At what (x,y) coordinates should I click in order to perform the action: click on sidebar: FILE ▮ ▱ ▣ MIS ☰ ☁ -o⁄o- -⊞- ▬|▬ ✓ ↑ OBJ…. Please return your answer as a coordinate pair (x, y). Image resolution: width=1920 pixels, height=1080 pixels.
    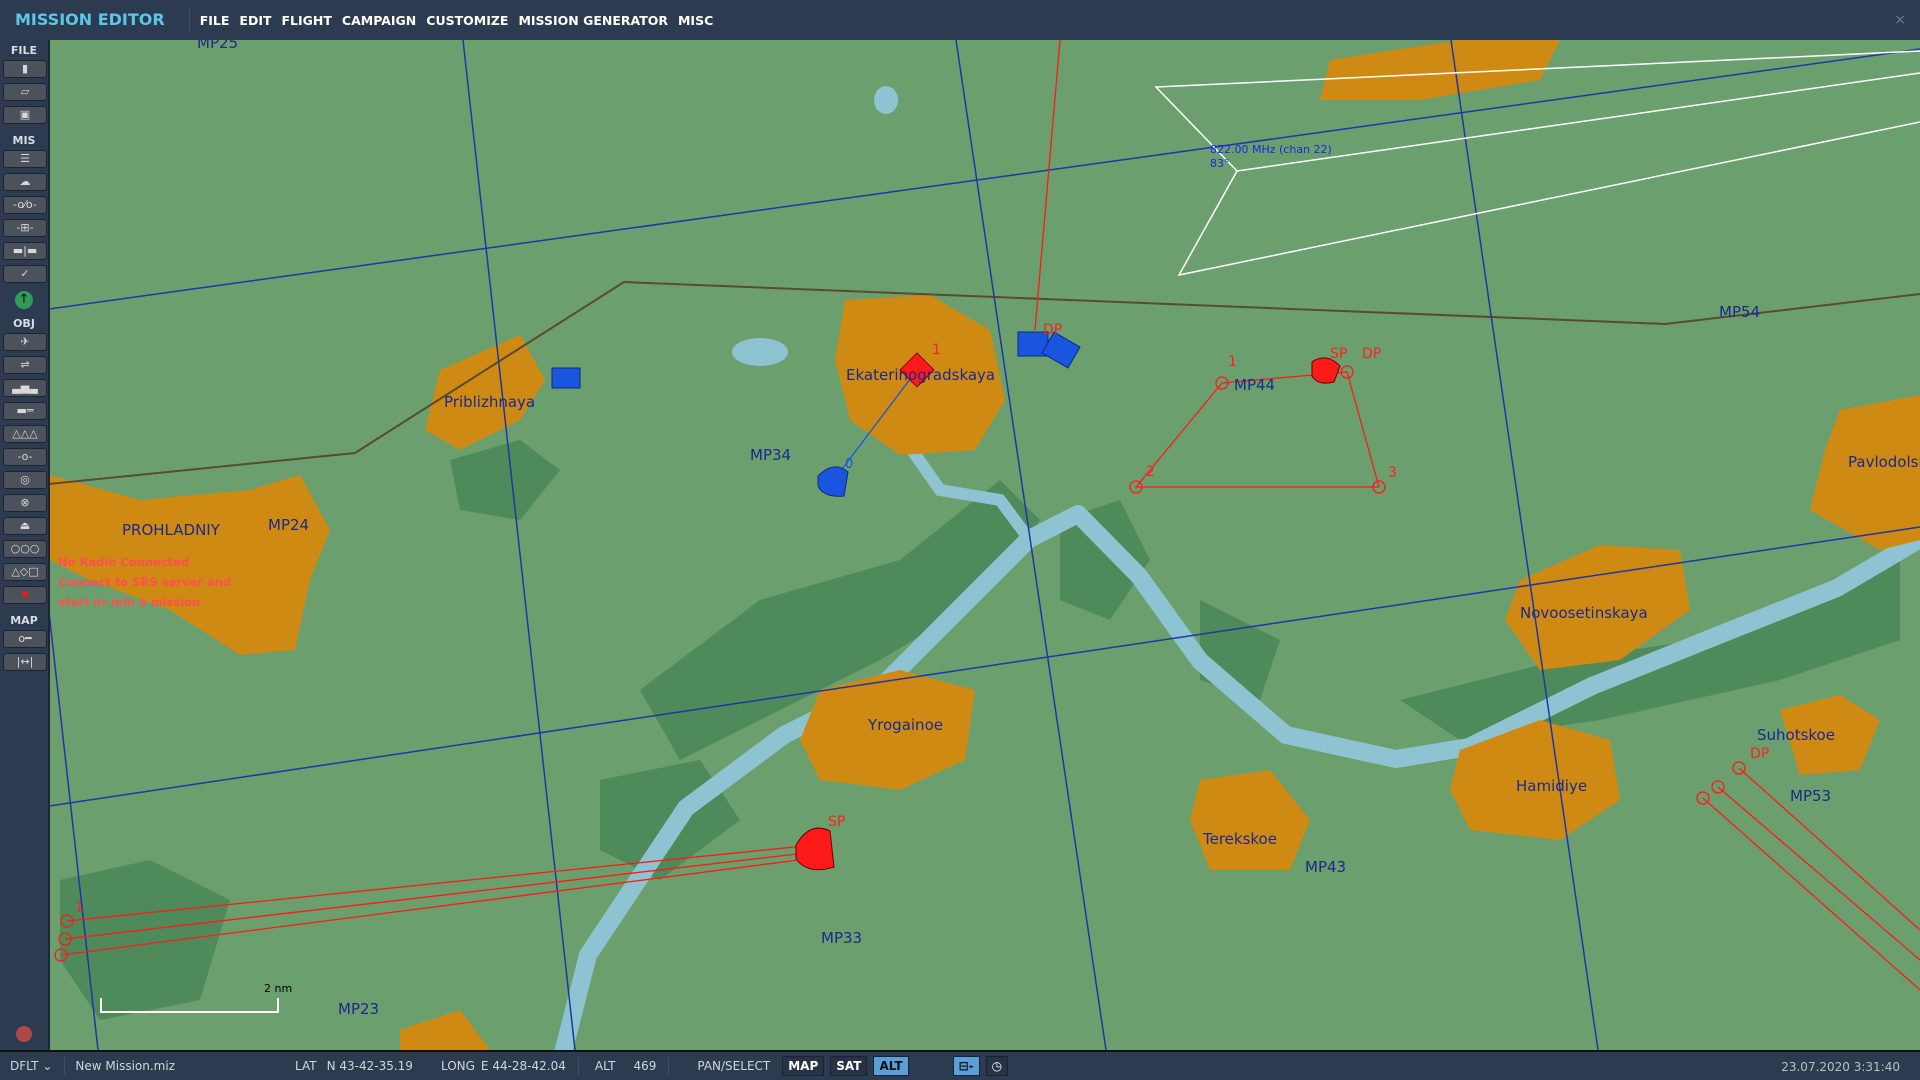
    Looking at the image, I should click on (25, 545).